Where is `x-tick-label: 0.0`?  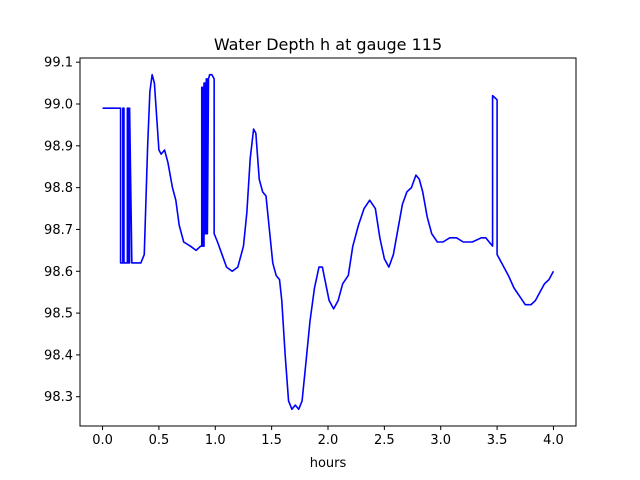 x-tick-label: 0.0 is located at coordinates (102, 440).